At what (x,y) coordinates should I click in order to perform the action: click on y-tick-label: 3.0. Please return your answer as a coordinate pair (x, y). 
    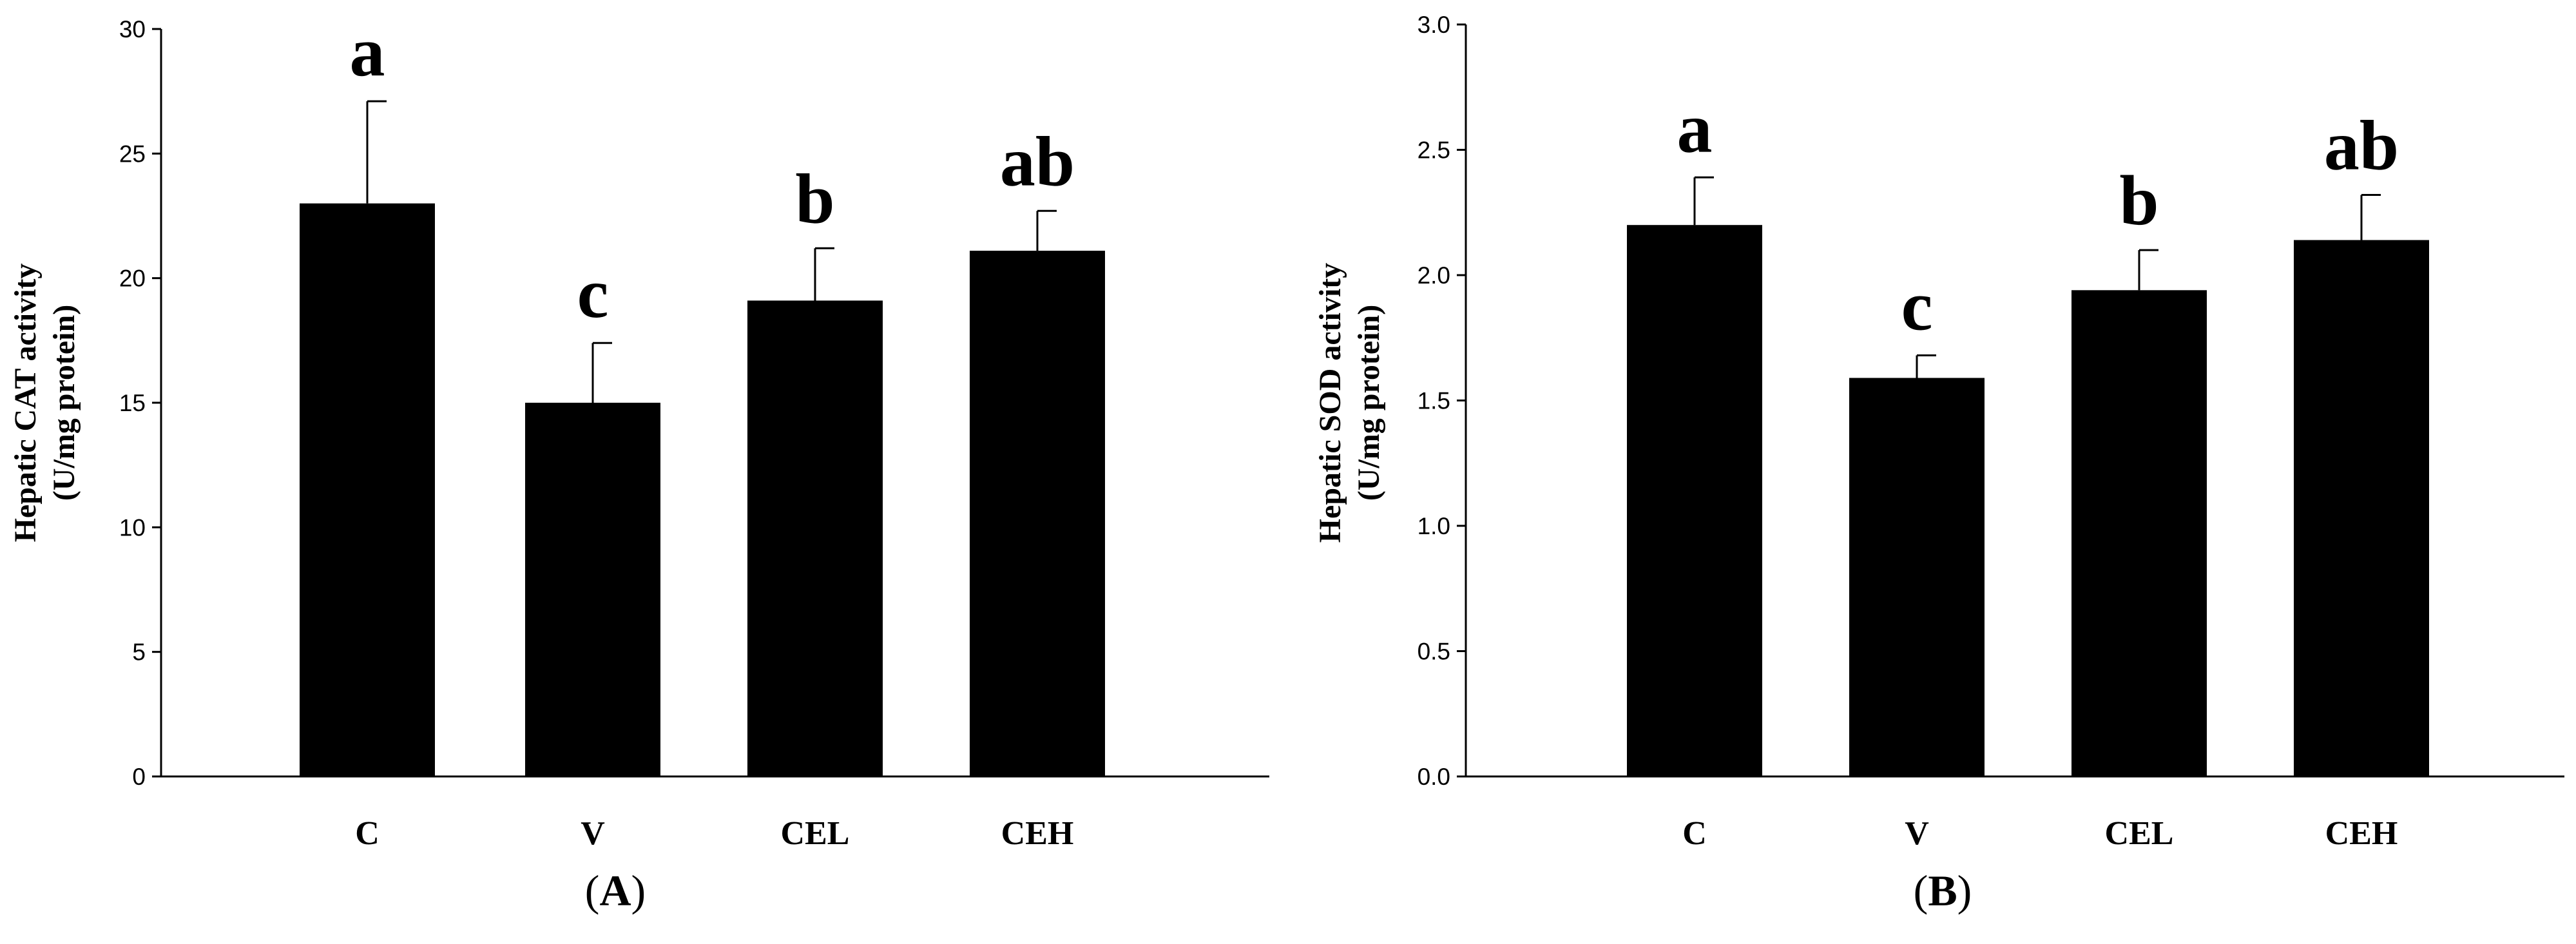
    Looking at the image, I should click on (1434, 25).